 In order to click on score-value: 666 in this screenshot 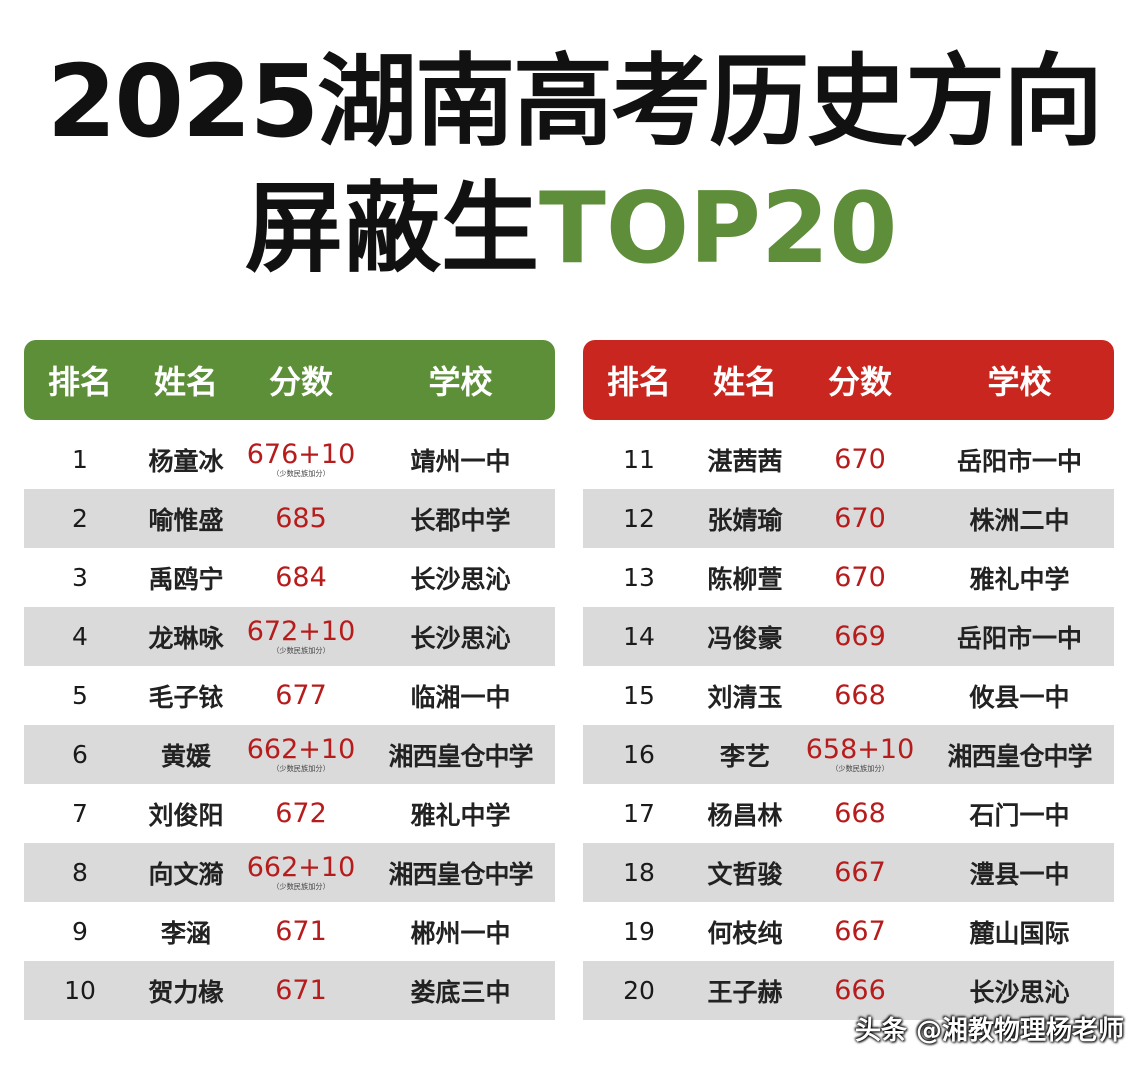, I will do `click(860, 990)`.